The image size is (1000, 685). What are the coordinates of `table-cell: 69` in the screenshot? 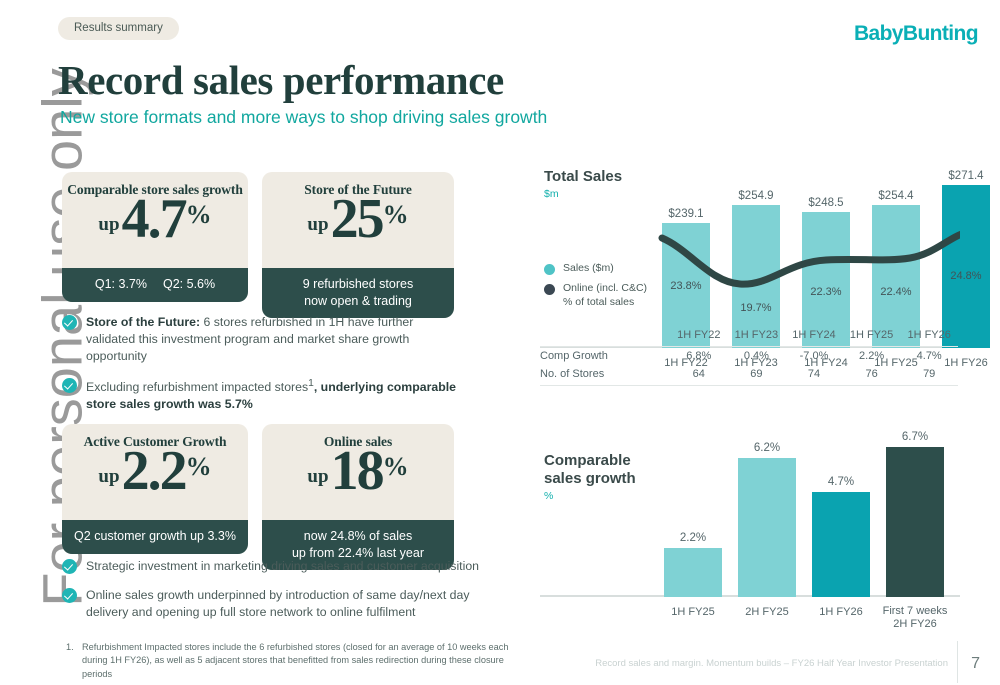 It's located at (756, 375).